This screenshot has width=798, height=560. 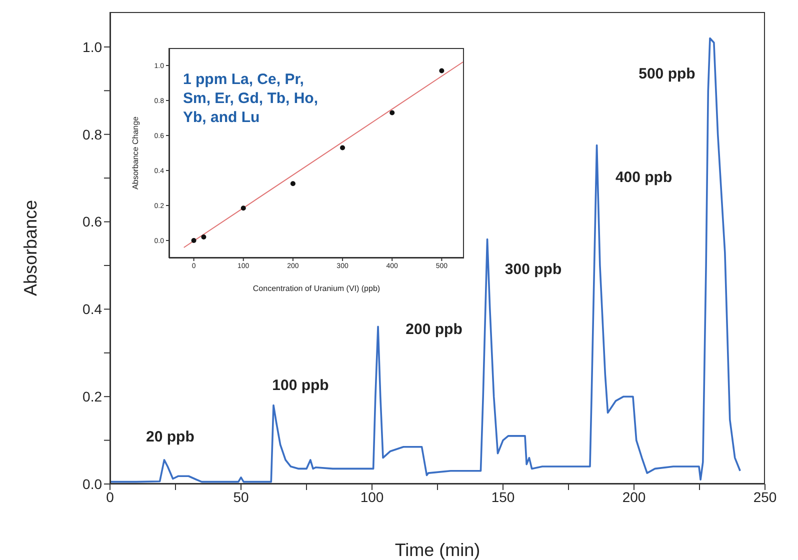 I want to click on x-tick-label: 0, so click(x=110, y=496).